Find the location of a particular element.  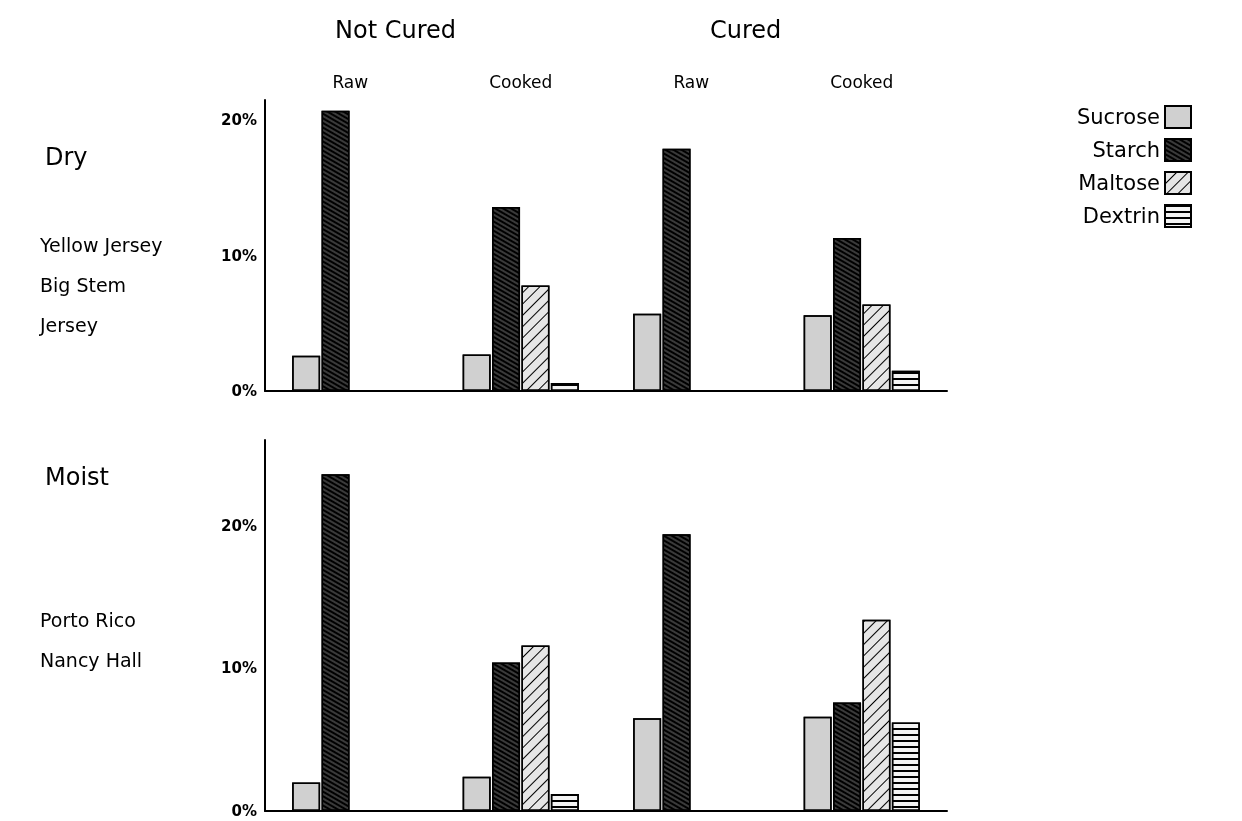

text: Nancy Hall is located at coordinates (91, 659).